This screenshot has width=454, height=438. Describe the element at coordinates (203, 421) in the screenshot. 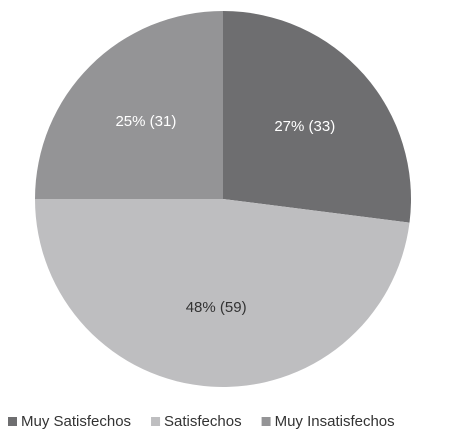

I see `legend-label: Satisfechos` at that location.